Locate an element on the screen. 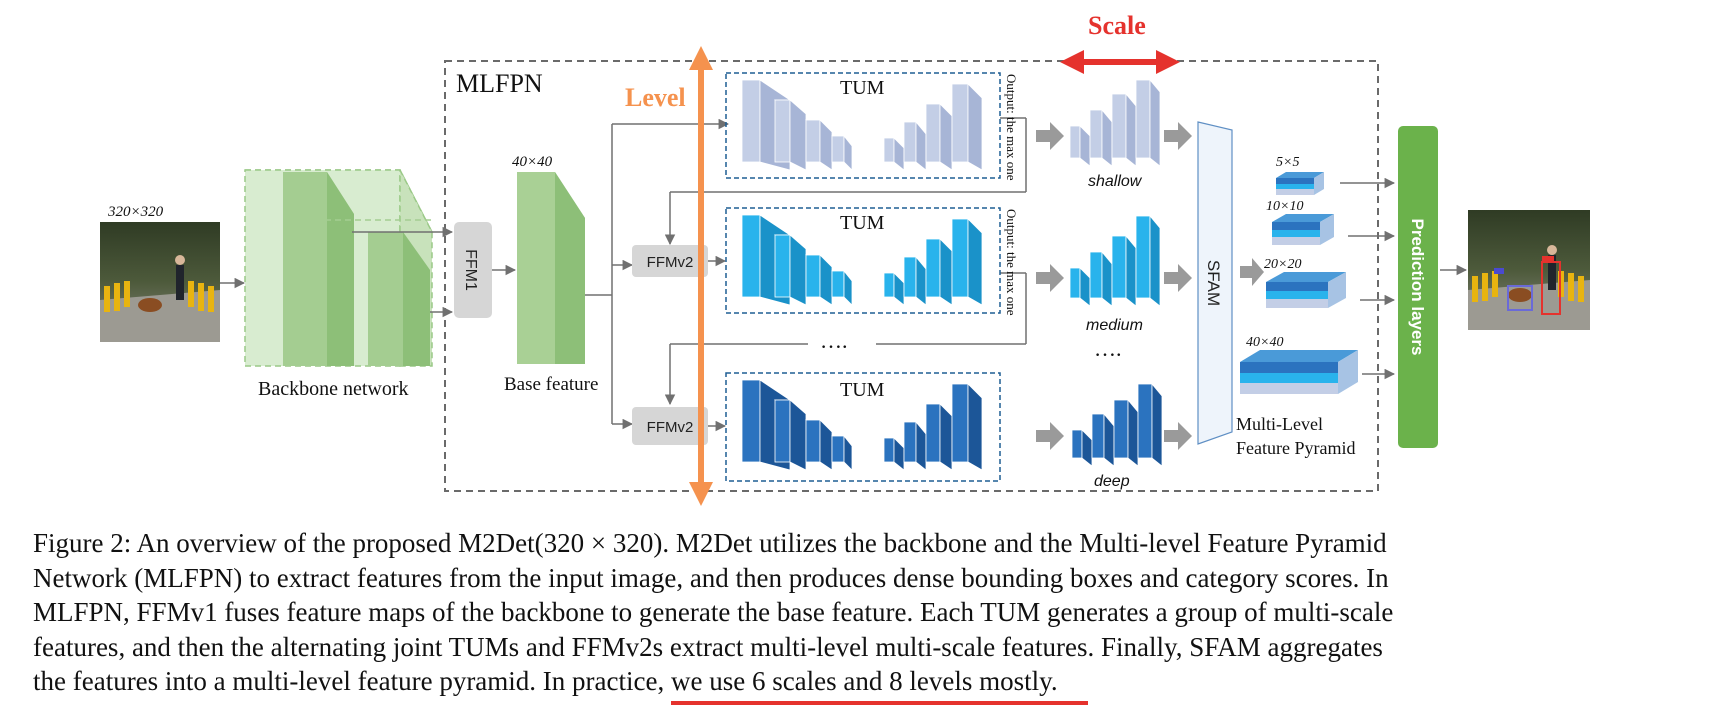 The width and height of the screenshot is (1727, 720). input-size-label: 320×320 is located at coordinates (135, 212).